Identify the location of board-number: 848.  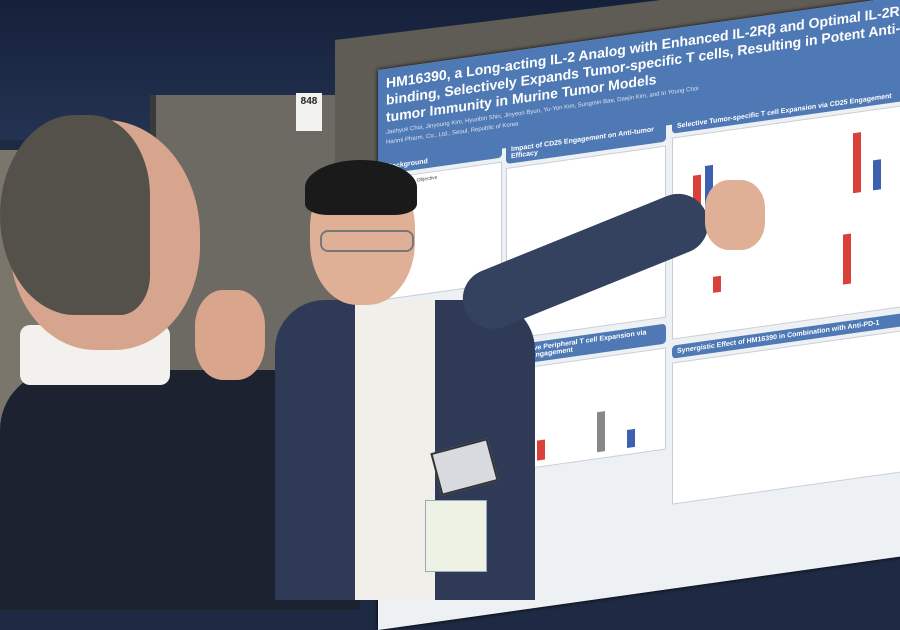
(309, 101).